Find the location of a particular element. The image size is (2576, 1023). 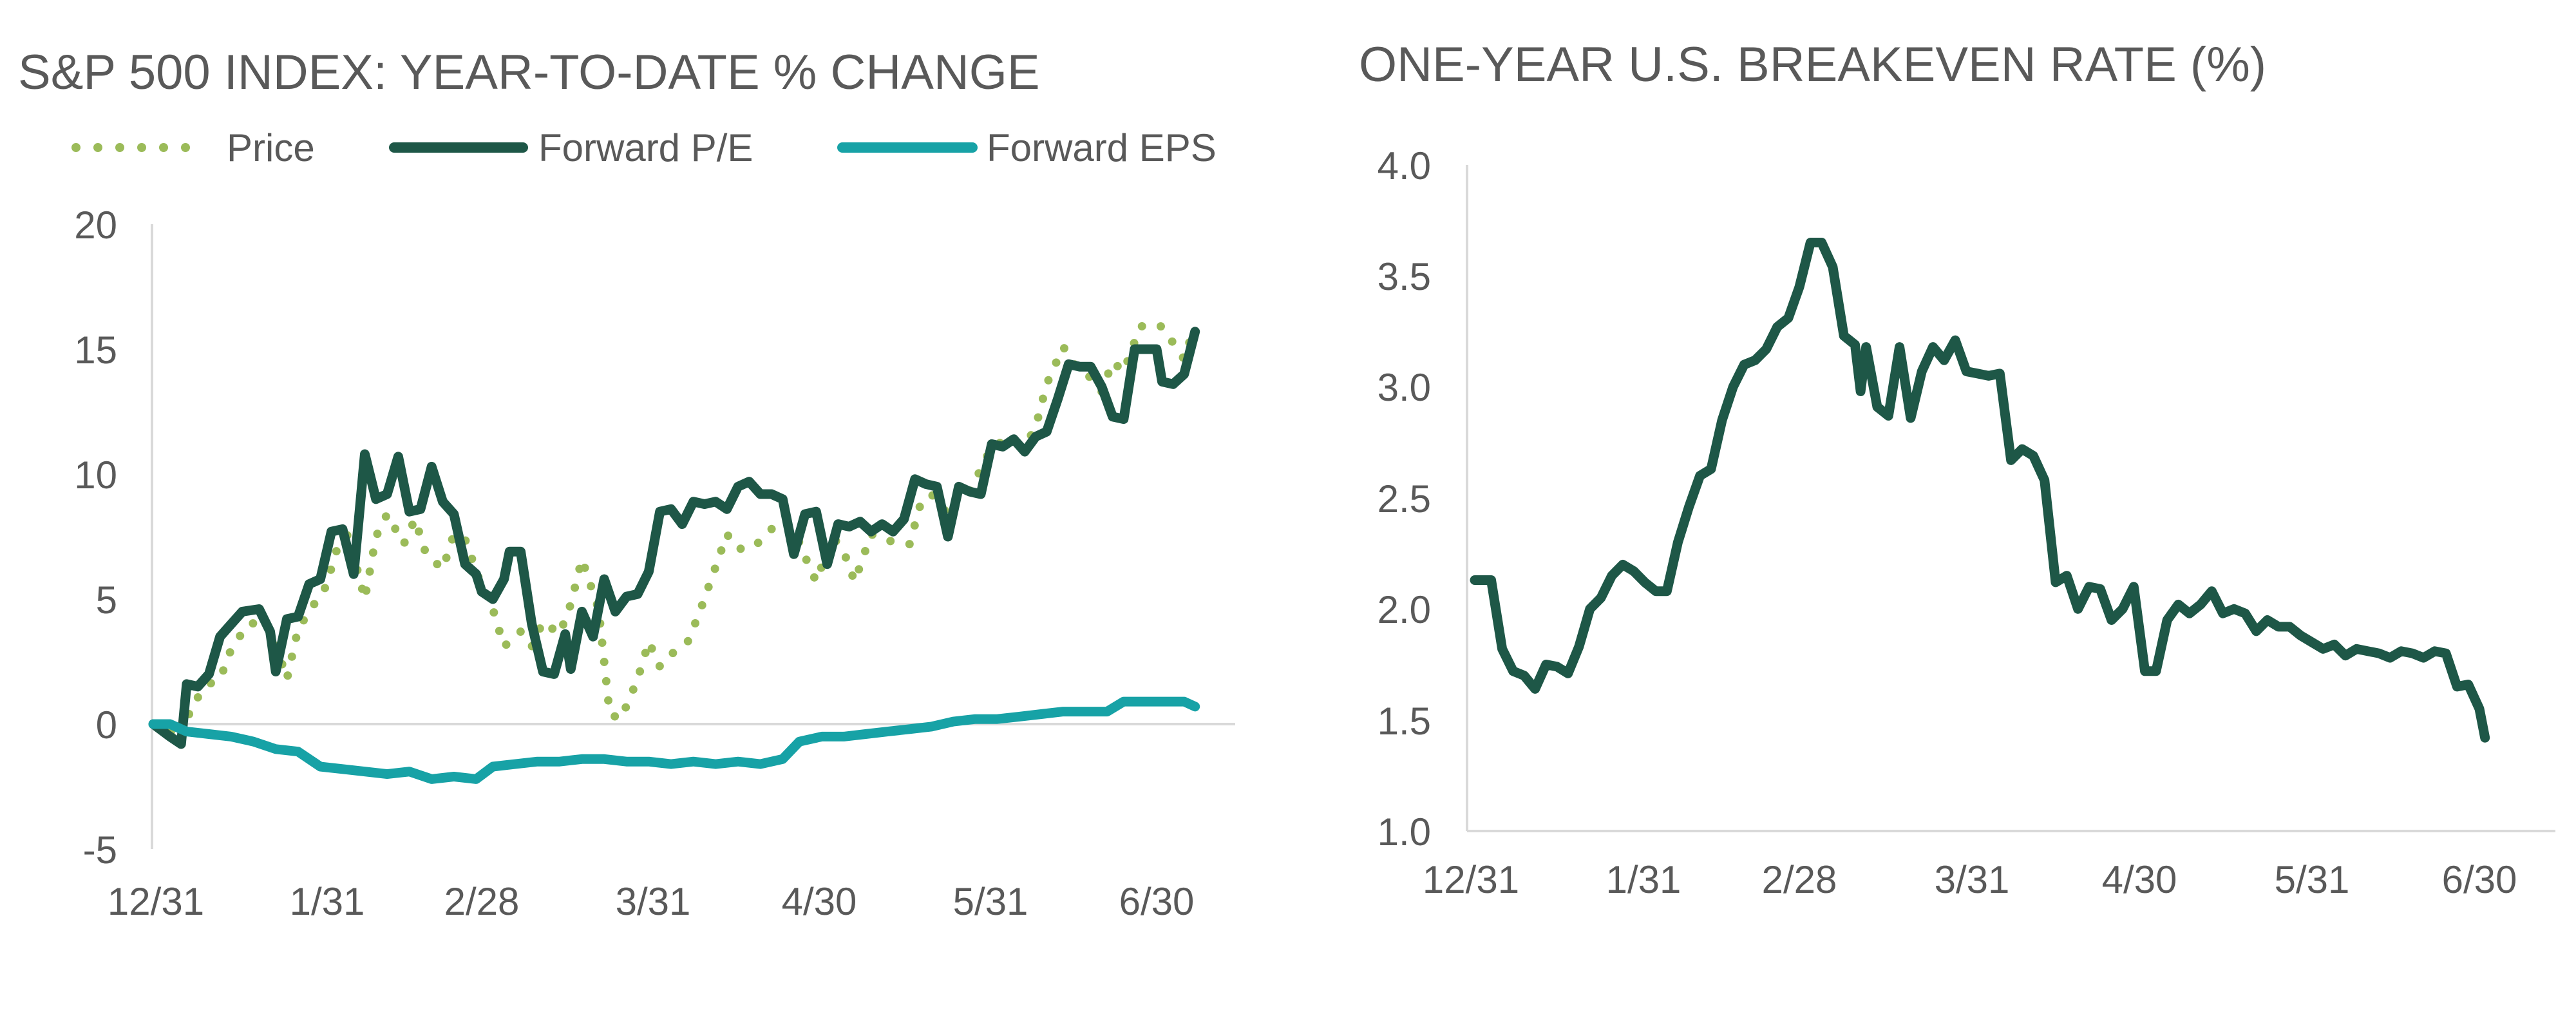

y-tick-label: 0 is located at coordinates (107, 725).